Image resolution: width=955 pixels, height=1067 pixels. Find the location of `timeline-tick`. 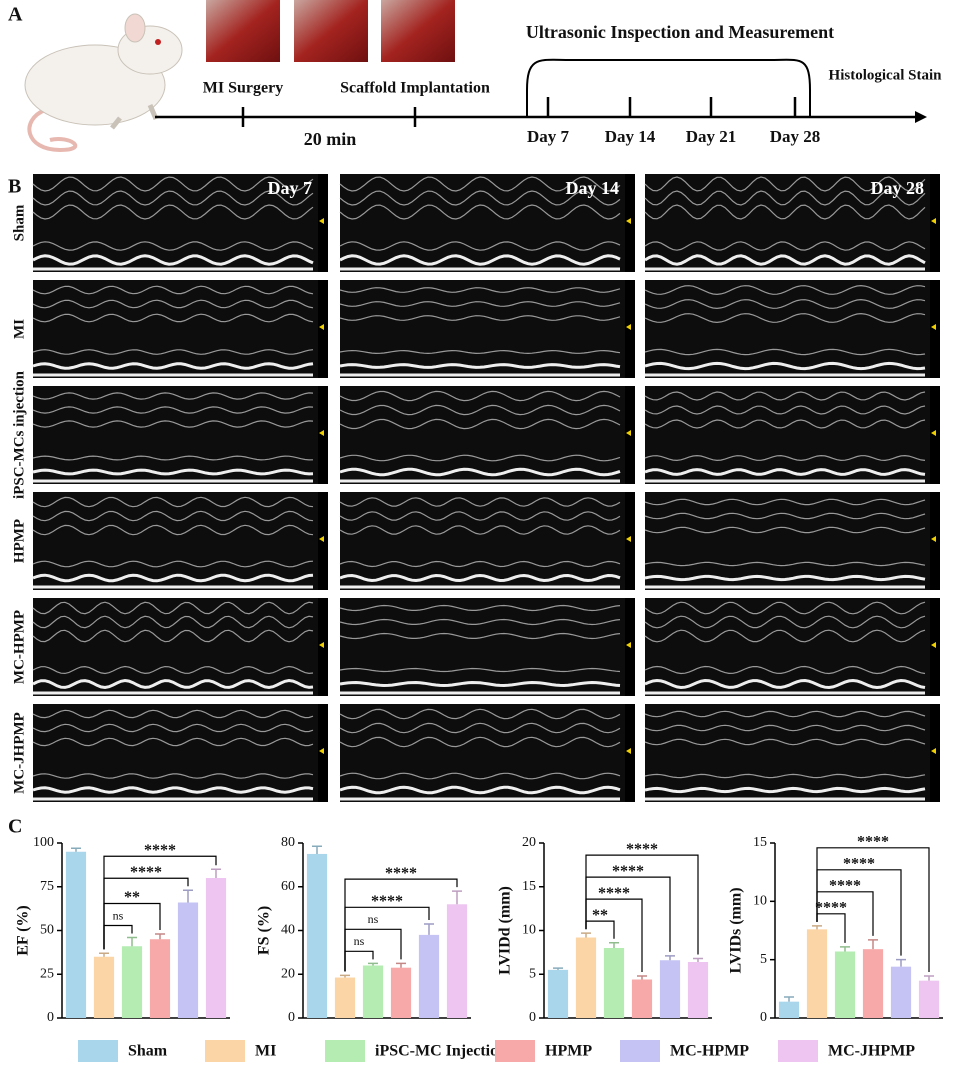

timeline-tick is located at coordinates (329, 117).